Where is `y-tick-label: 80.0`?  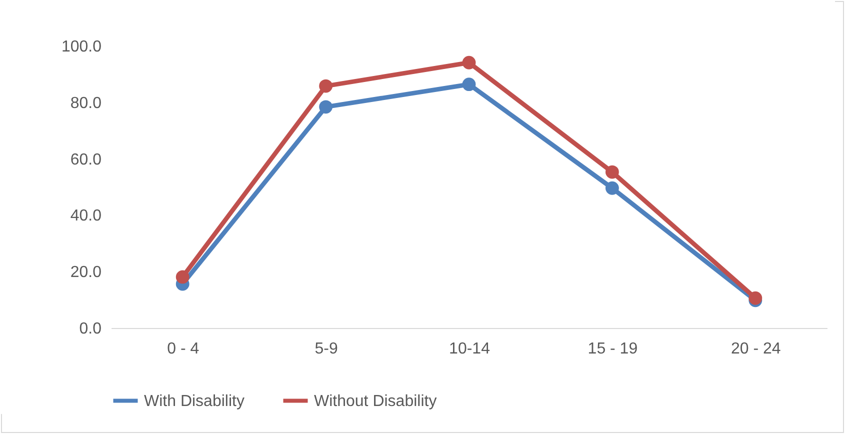
y-tick-label: 80.0 is located at coordinates (86, 103).